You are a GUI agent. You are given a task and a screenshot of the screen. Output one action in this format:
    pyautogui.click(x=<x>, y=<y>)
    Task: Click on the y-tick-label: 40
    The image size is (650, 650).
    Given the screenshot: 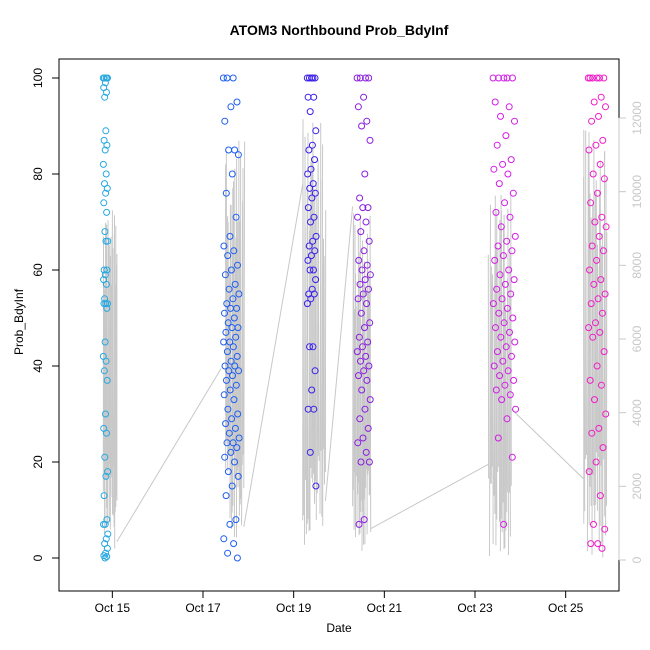 What is the action you would take?
    pyautogui.click(x=38, y=366)
    